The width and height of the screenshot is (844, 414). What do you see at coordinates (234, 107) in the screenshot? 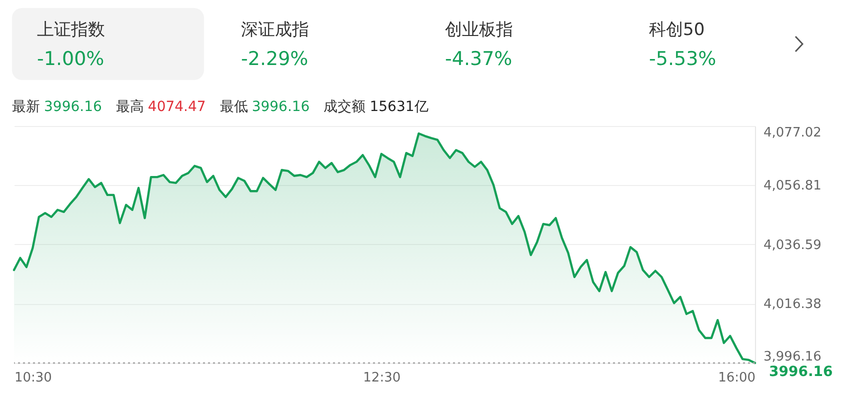
I see `text: 最低` at bounding box center [234, 107].